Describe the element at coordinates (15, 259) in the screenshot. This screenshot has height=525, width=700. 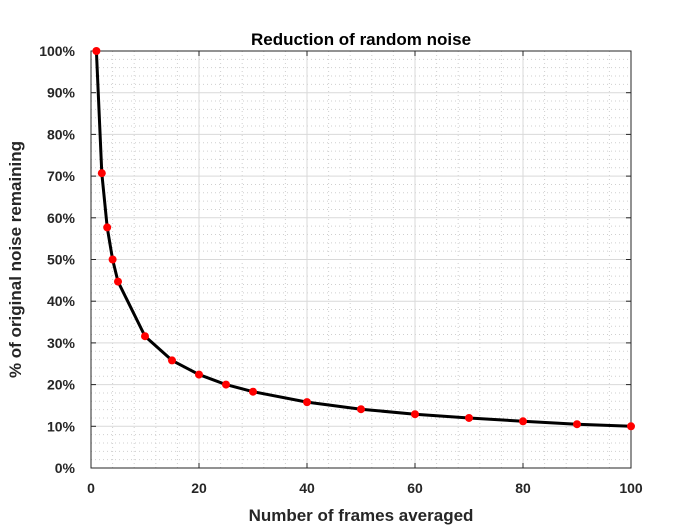
I see `y-axis-label: % of original noise remaining` at that location.